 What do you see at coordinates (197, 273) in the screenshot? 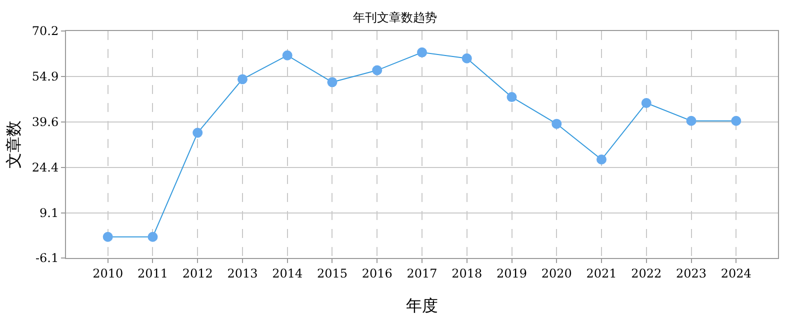
I see `x-tick-label: 2012` at bounding box center [197, 273].